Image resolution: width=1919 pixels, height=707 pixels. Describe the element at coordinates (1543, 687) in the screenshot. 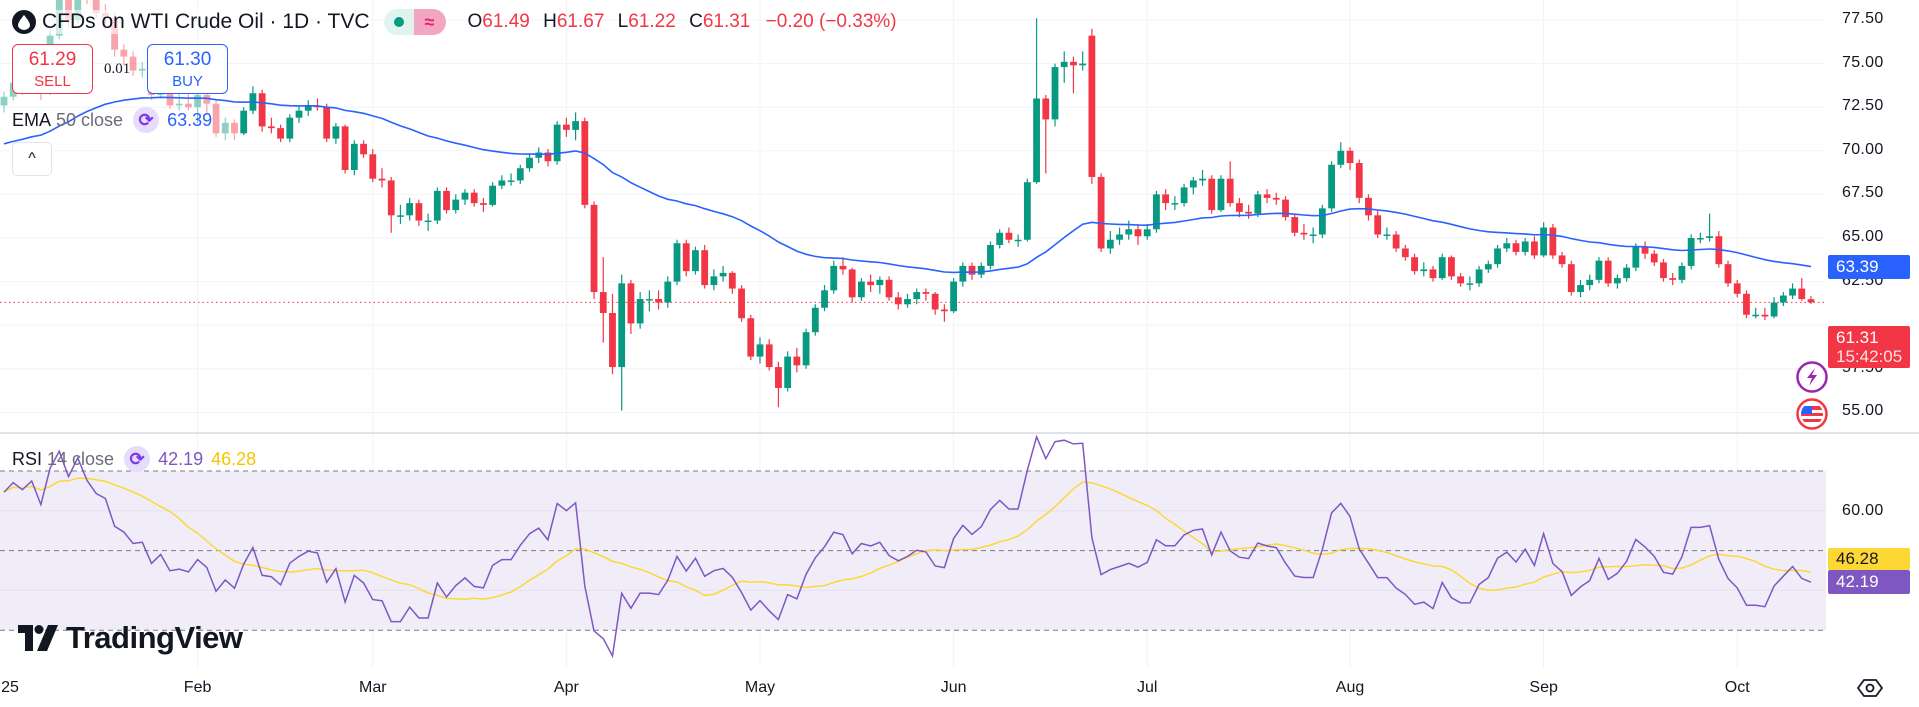

I see `time-axis-label: Sep` at that location.